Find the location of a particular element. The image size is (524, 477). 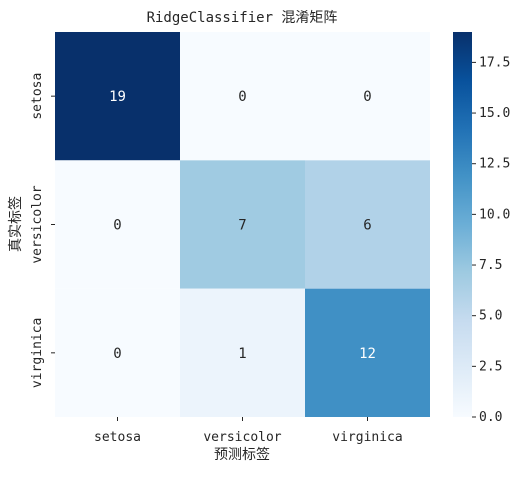

y-tick-labels: setosa versicolor virginica is located at coordinates (42, 230).